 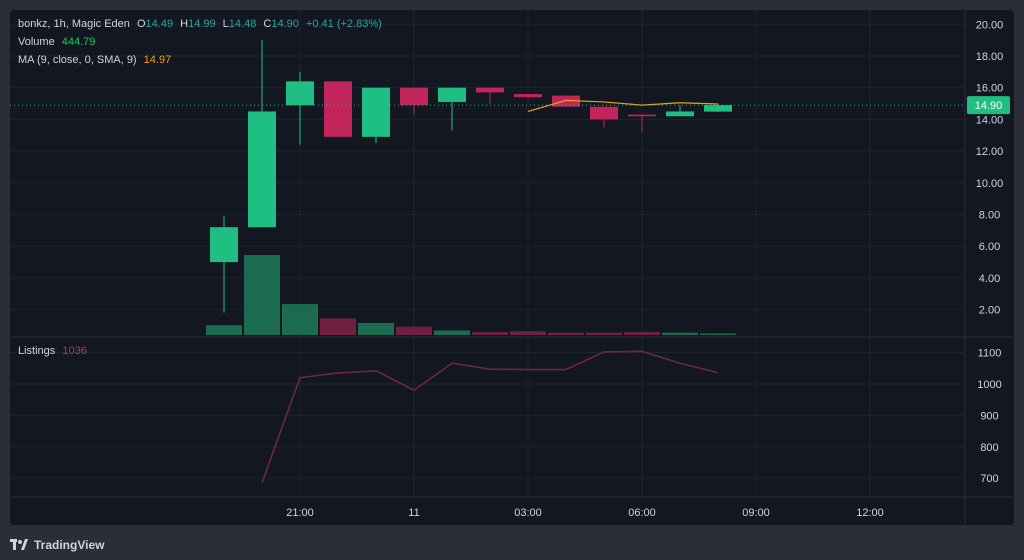 I want to click on listings-tick-label: 800, so click(x=989, y=448).